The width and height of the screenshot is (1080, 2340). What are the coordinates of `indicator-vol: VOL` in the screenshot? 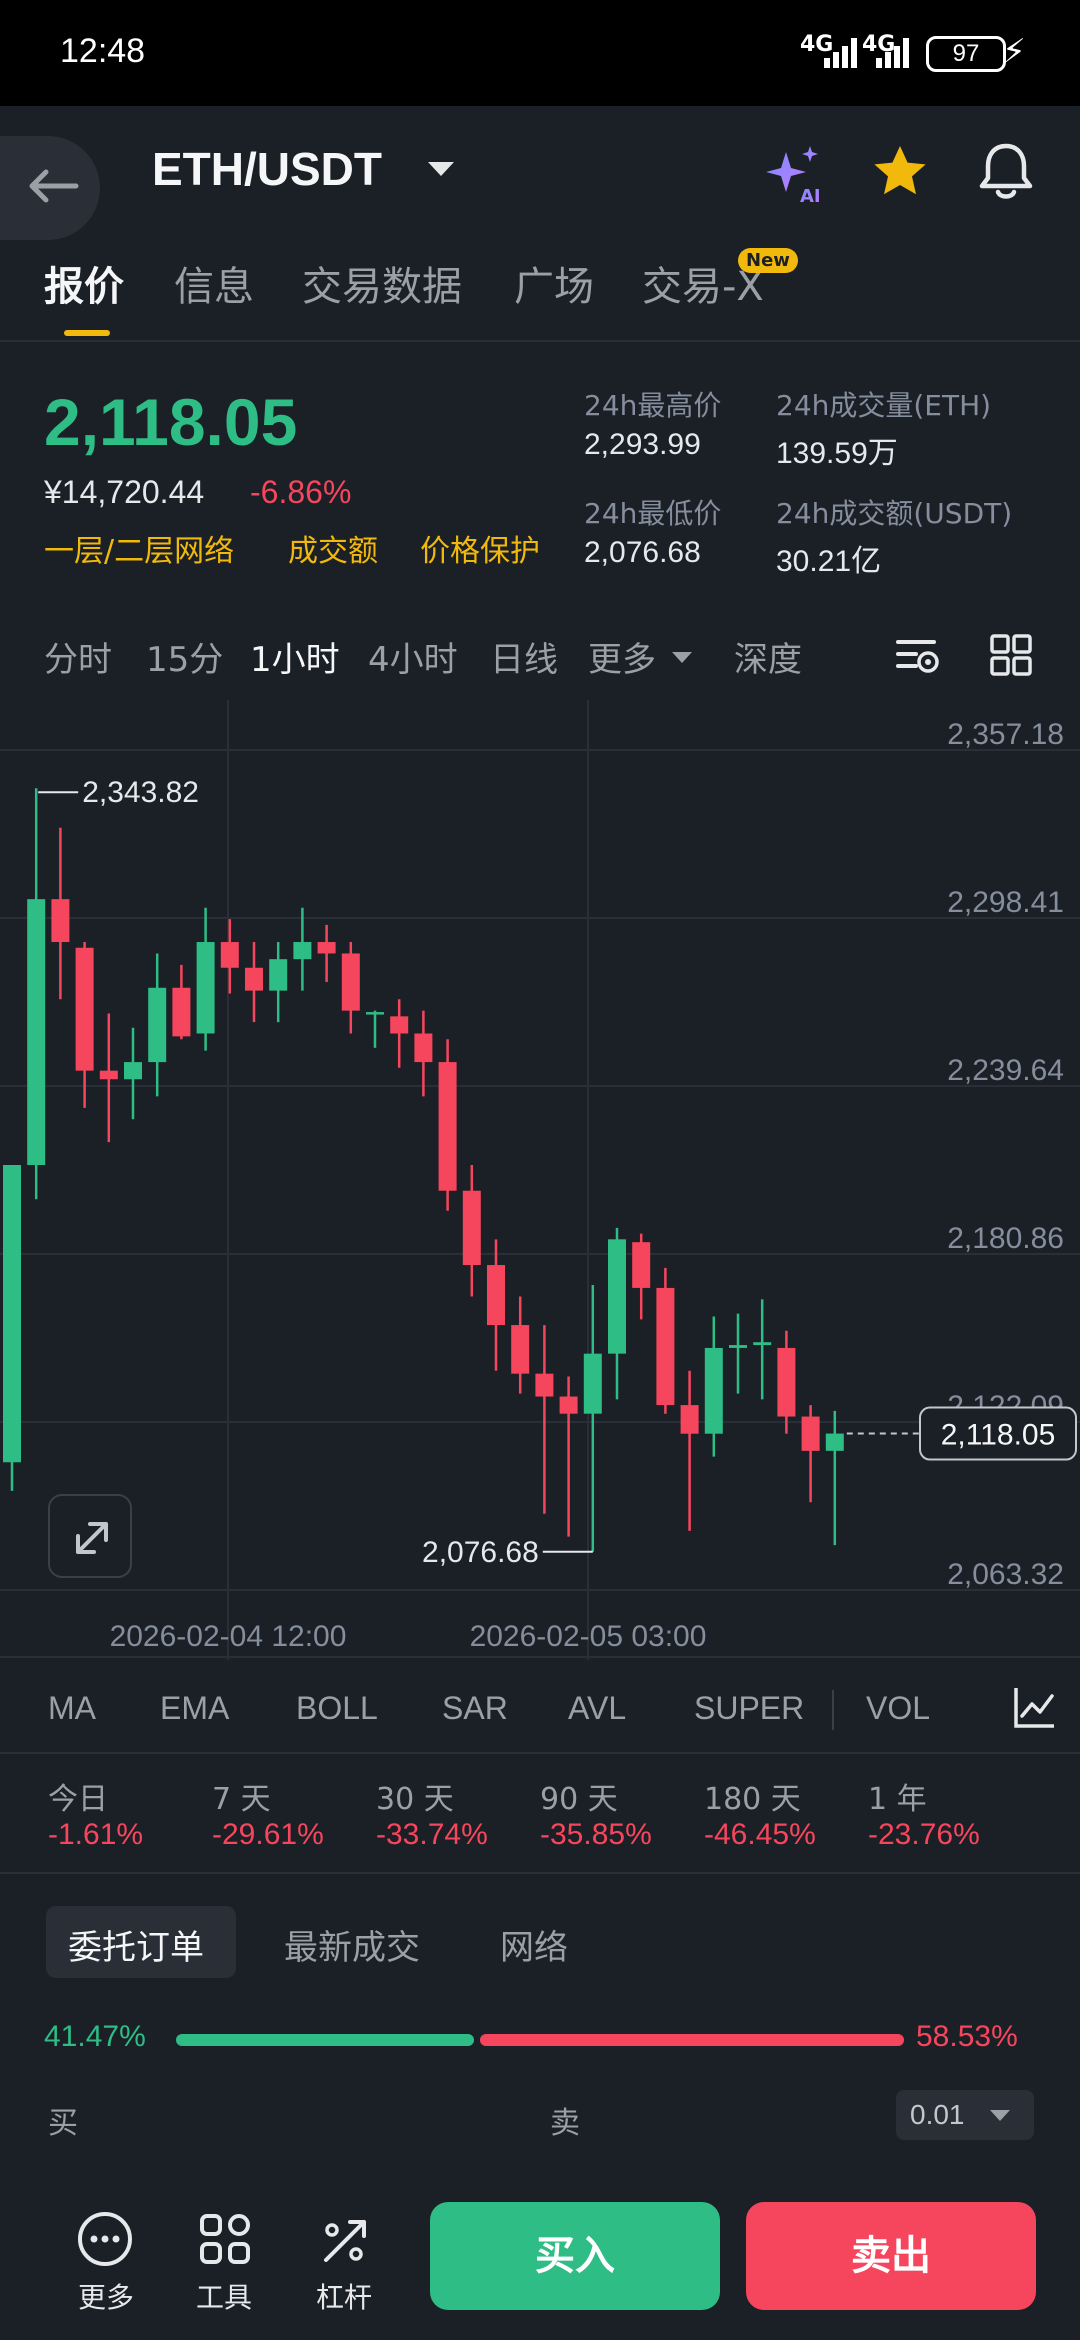 It's located at (898, 1708).